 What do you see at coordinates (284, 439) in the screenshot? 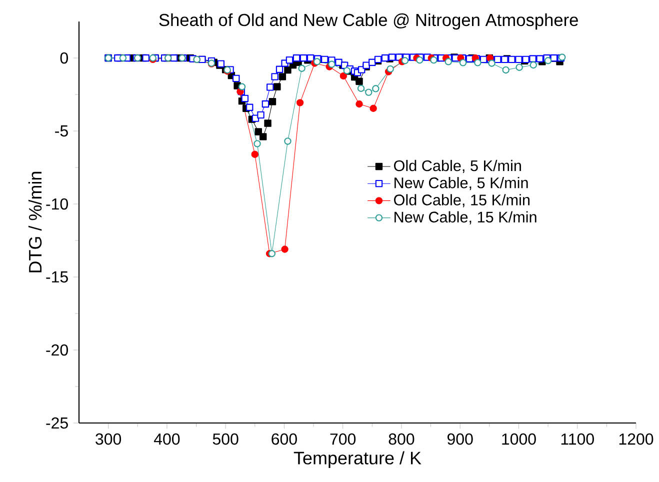
I see `x-tick-label: 600` at bounding box center [284, 439].